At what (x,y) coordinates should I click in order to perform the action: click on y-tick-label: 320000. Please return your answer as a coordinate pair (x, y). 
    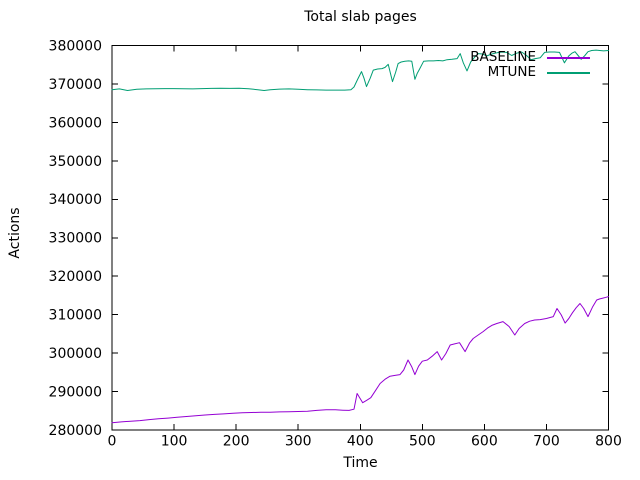
    Looking at the image, I should click on (75, 277).